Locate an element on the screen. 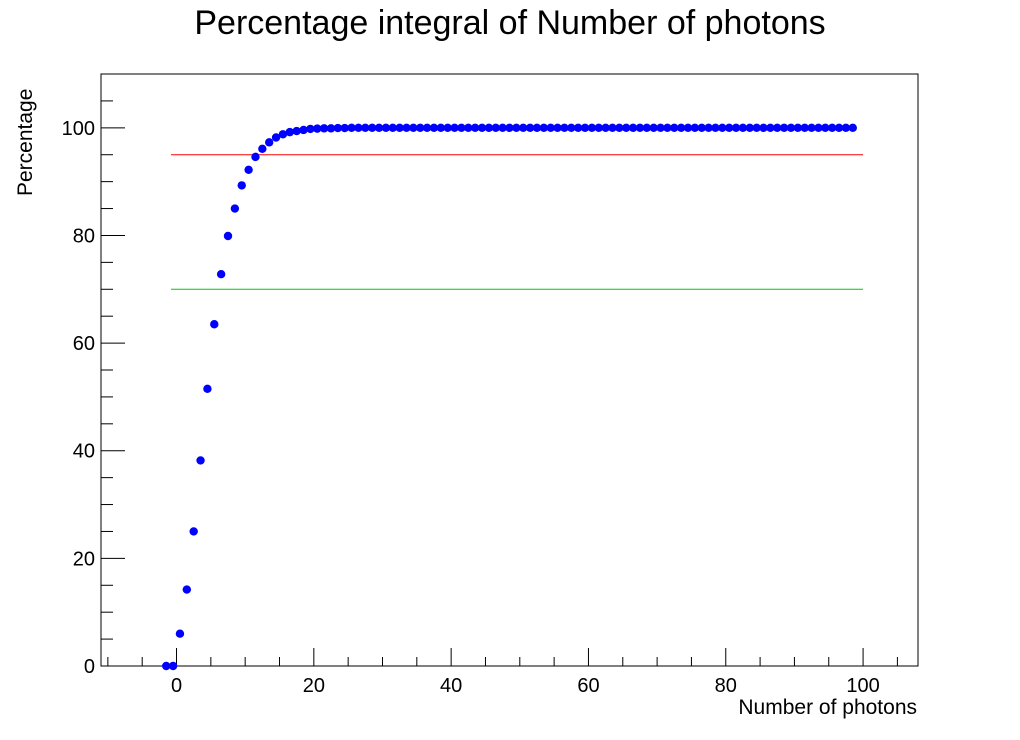  y-axis-label: Percentage is located at coordinates (25, 142).